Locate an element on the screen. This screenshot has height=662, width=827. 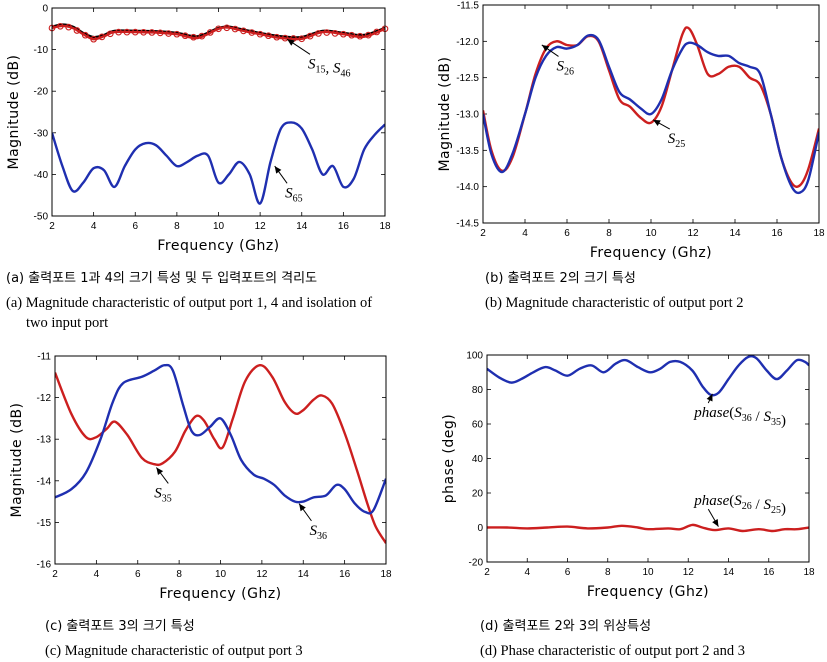
caption-d-korean: (d) 출력포트 2와 3의 위상특성 is located at coordinates (566, 626).